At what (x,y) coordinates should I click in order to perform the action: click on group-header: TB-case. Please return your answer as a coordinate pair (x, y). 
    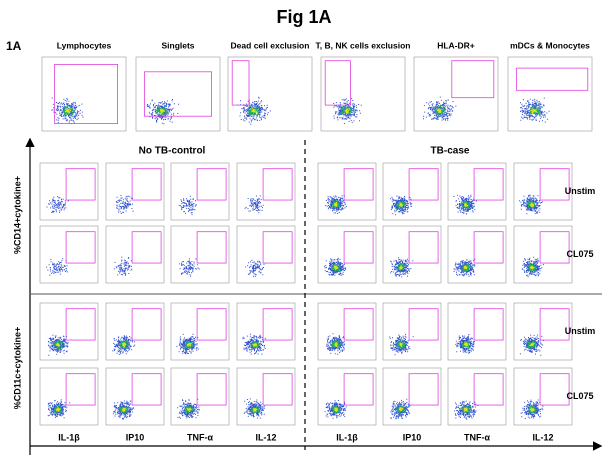
    Looking at the image, I should click on (450, 151).